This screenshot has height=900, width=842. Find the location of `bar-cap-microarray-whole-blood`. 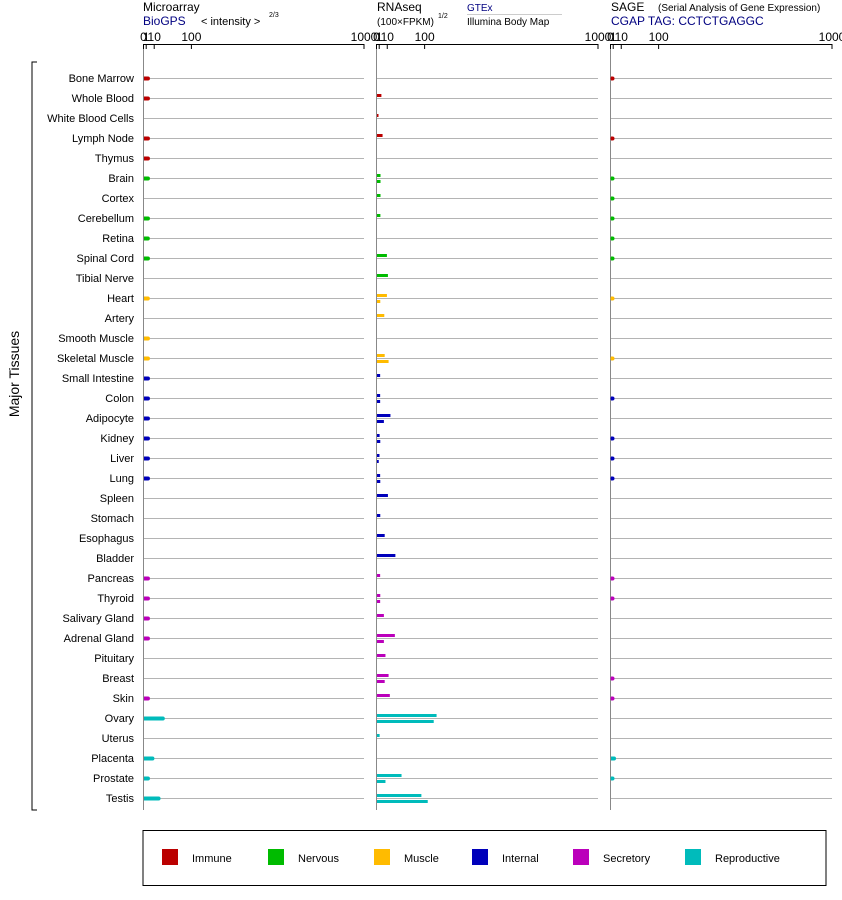

bar-cap-microarray-whole-blood is located at coordinates (147, 98).